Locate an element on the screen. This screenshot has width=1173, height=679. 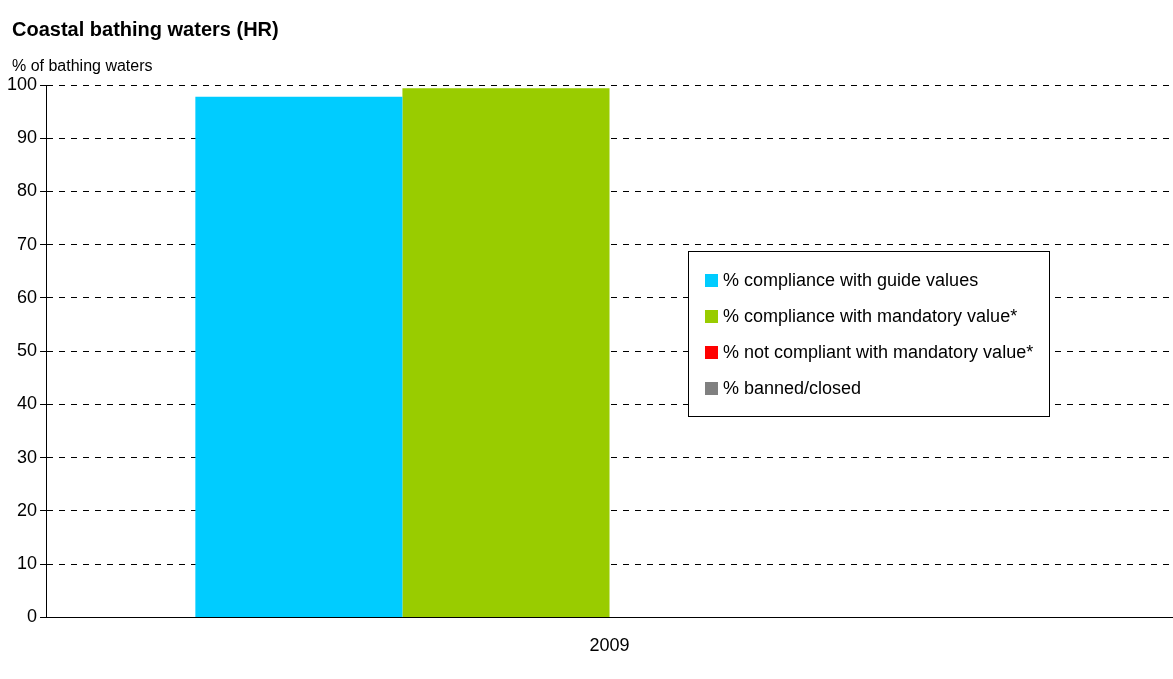
y-tick-label: 40 is located at coordinates (27, 403).